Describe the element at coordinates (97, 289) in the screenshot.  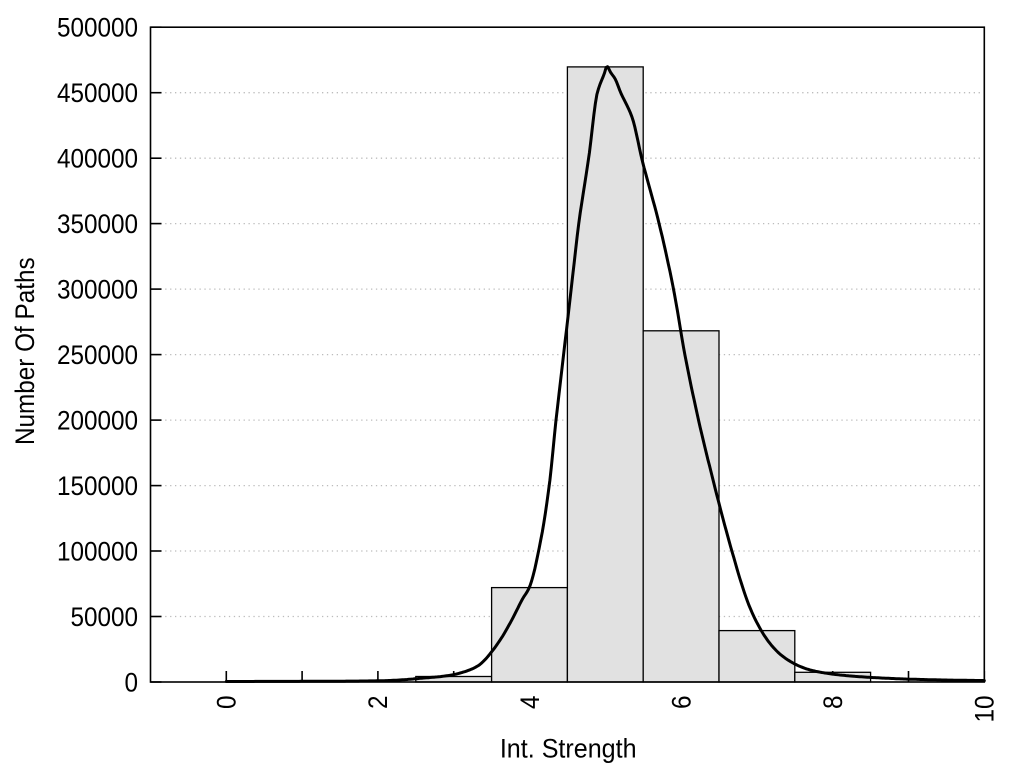
I see `svg-text: 300000` at that location.